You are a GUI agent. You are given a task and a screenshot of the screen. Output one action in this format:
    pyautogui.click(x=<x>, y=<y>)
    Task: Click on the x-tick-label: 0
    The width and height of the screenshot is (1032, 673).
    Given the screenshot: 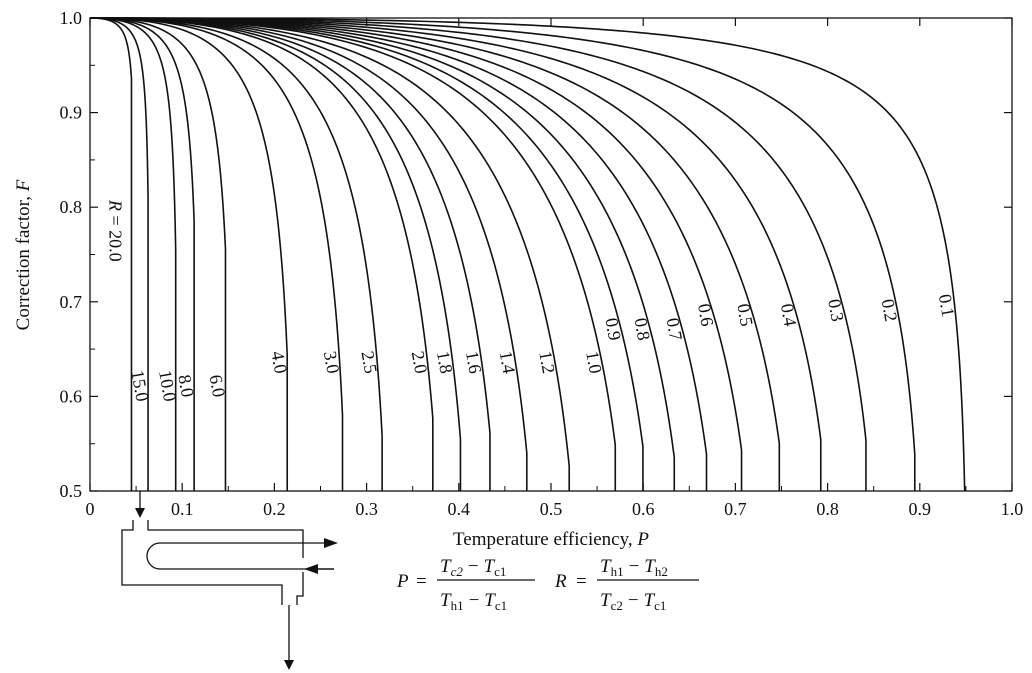 What is the action you would take?
    pyautogui.click(x=90, y=509)
    